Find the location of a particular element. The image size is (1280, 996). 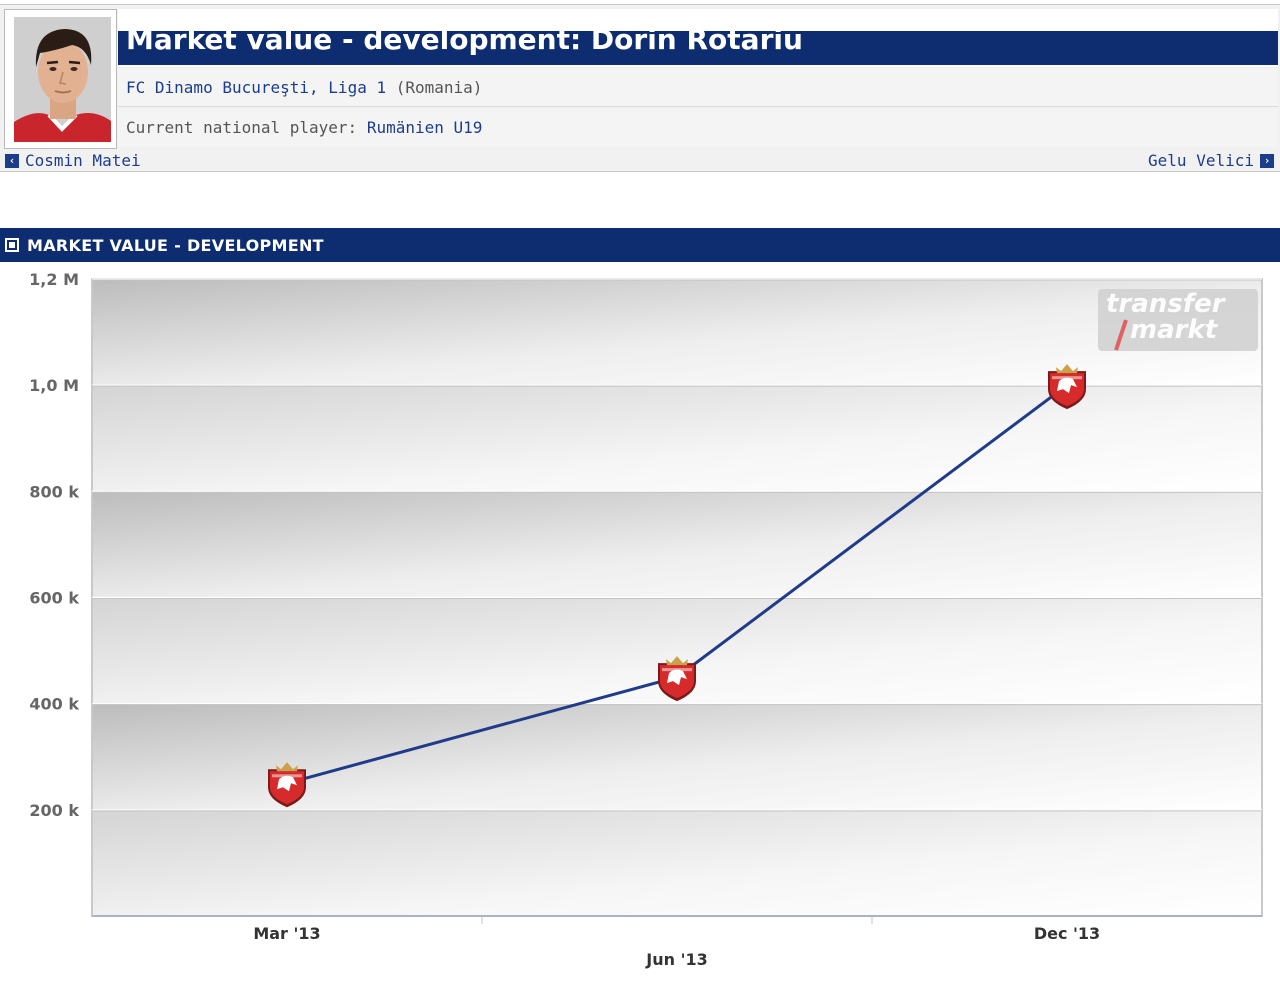

league-link: Liga 1 is located at coordinates (357, 87).